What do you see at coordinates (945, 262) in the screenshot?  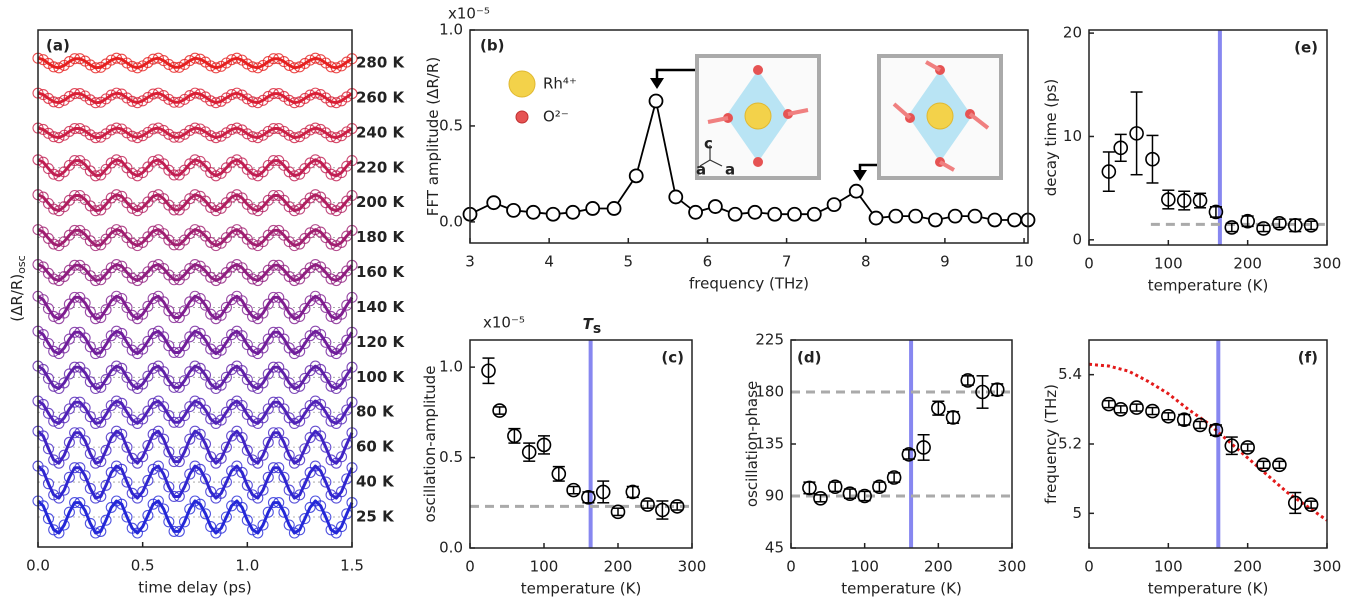 I see `x-tick-label: 9` at bounding box center [945, 262].